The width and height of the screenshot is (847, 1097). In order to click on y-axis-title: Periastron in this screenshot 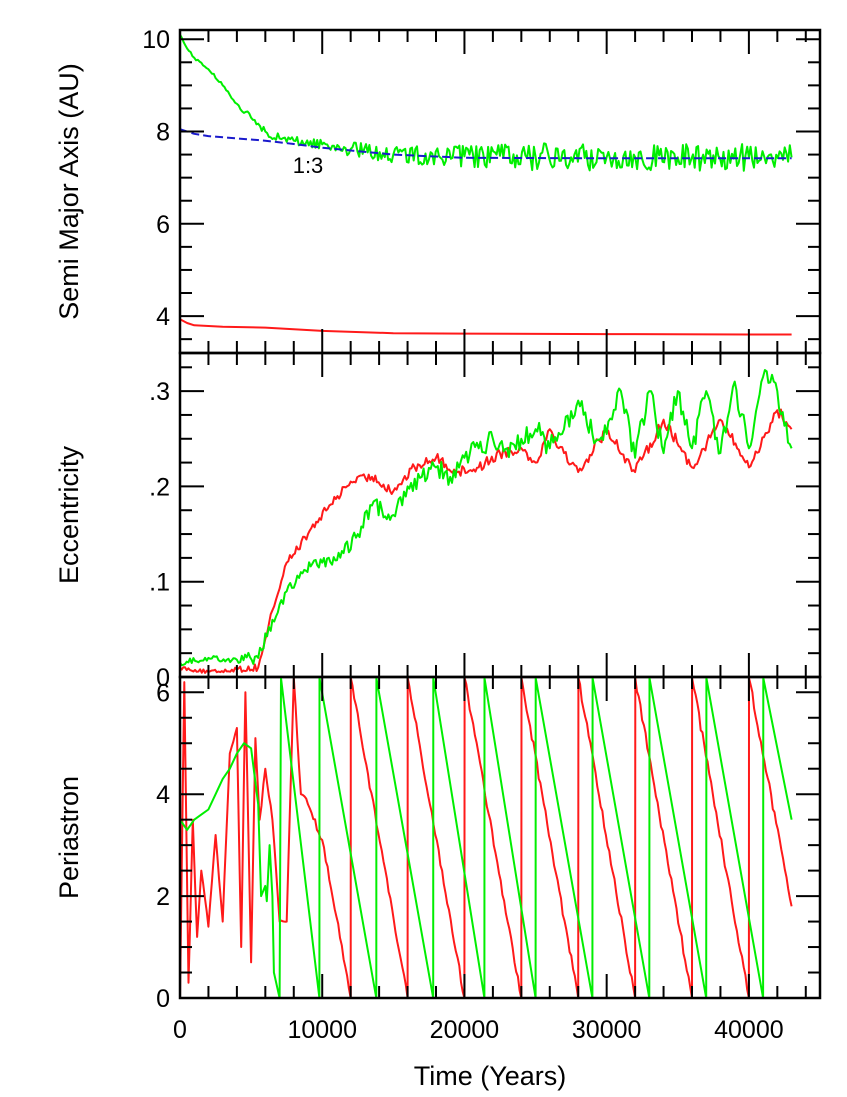, I will do `click(69, 837)`.